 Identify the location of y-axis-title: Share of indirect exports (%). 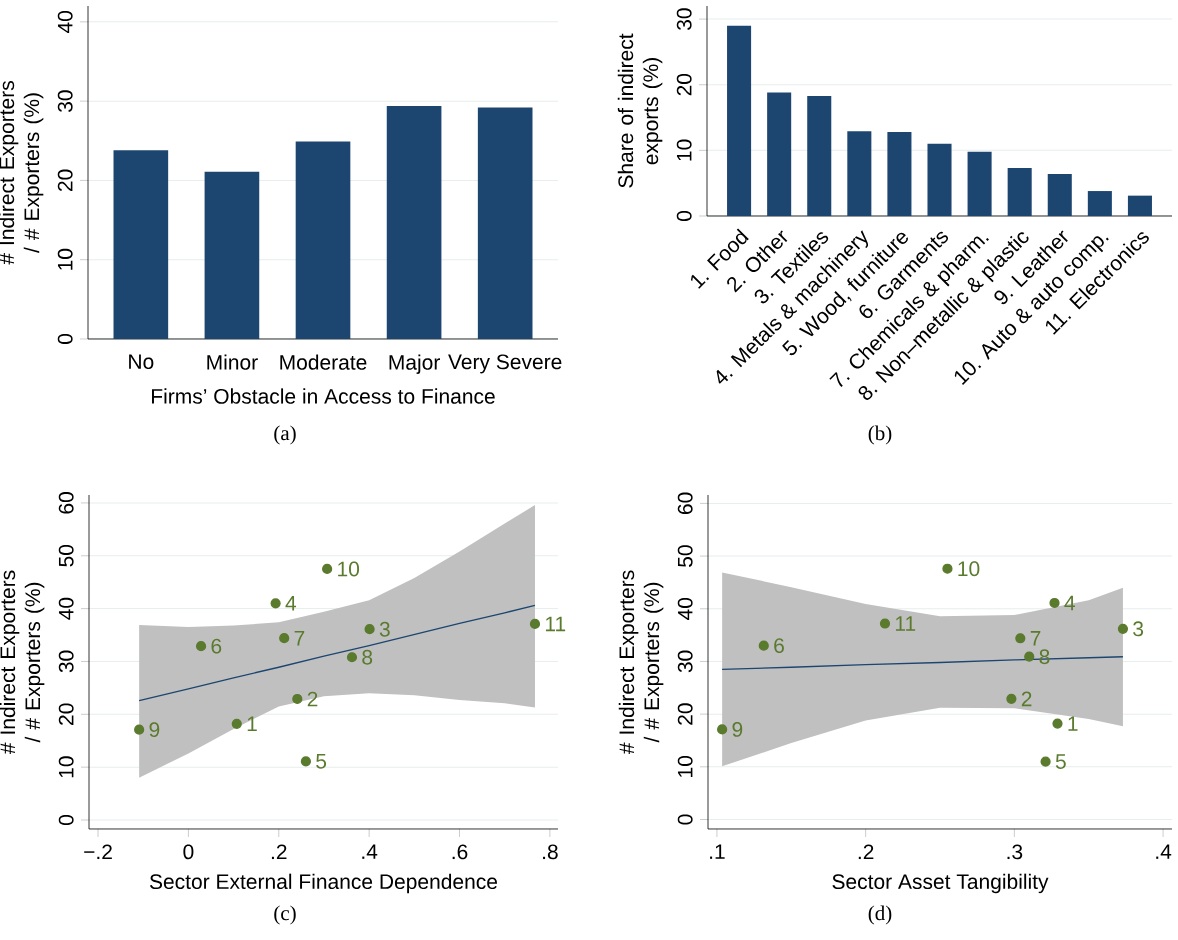
(640, 110).